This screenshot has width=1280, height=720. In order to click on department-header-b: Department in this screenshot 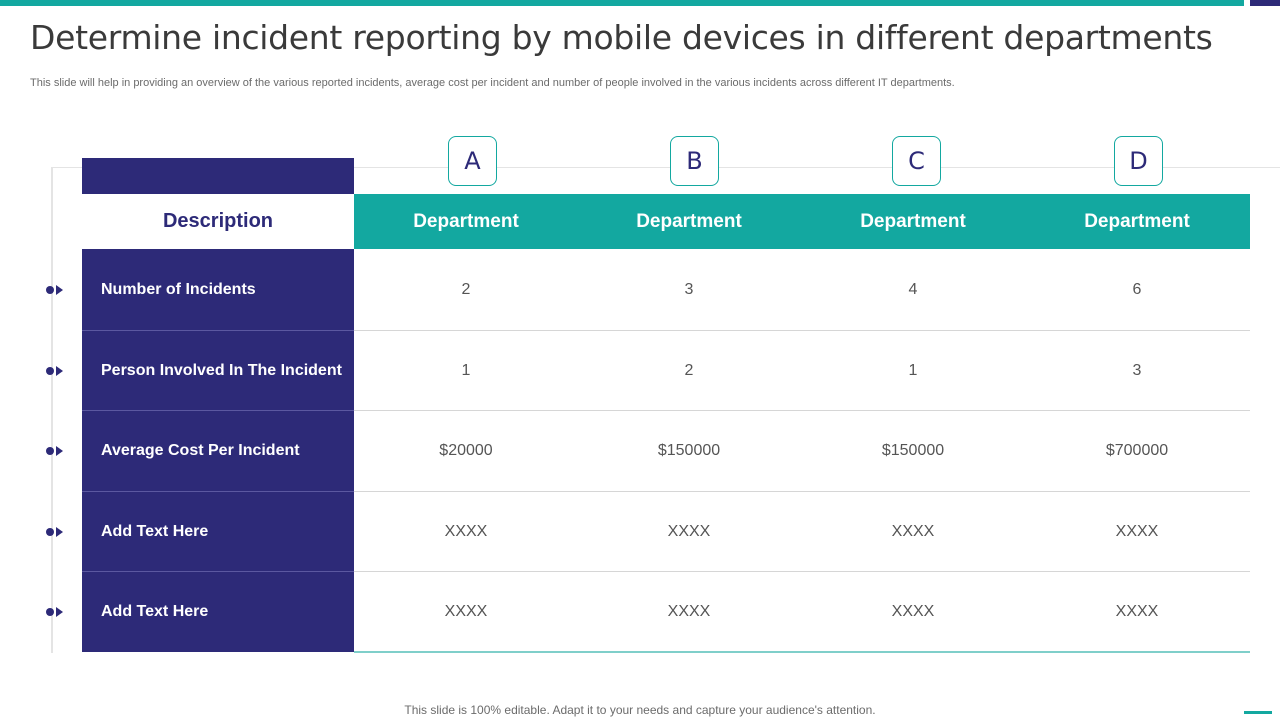, I will do `click(689, 221)`.